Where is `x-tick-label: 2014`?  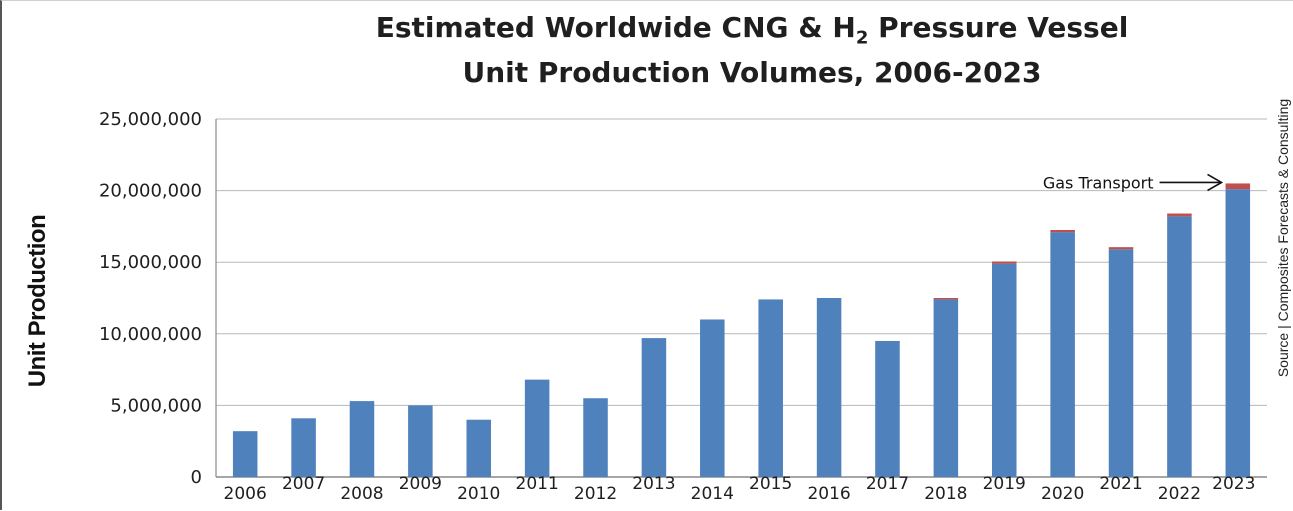 x-tick-label: 2014 is located at coordinates (712, 494).